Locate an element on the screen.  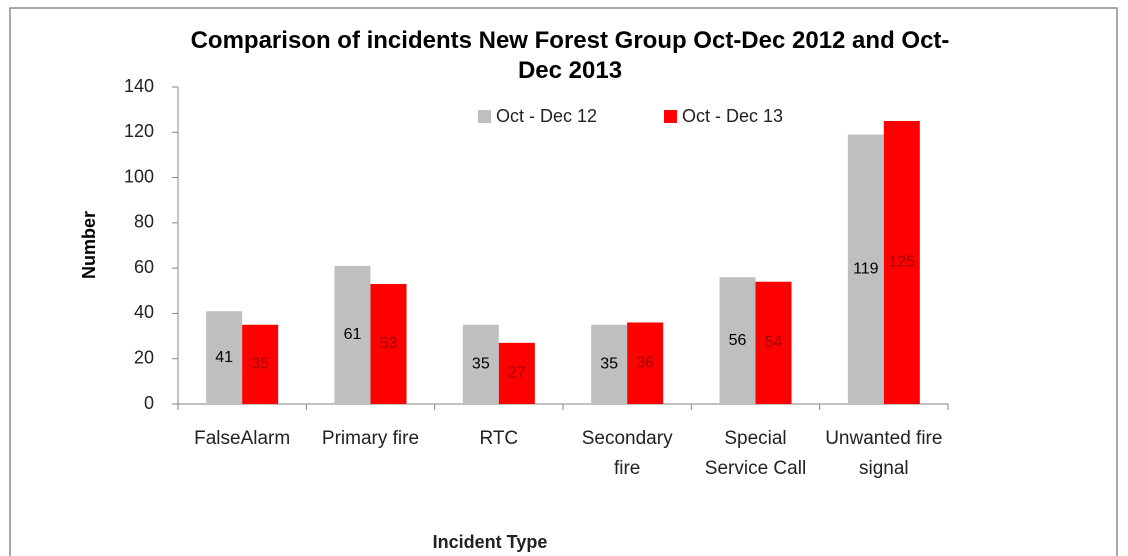
y-tick-label: 100 is located at coordinates (139, 176).